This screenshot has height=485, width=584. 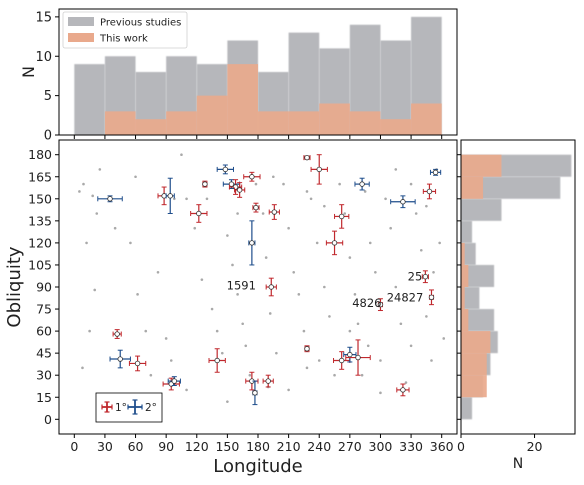 What do you see at coordinates (89, 99) in the screenshot?
I see `bar-previous` at bounding box center [89, 99].